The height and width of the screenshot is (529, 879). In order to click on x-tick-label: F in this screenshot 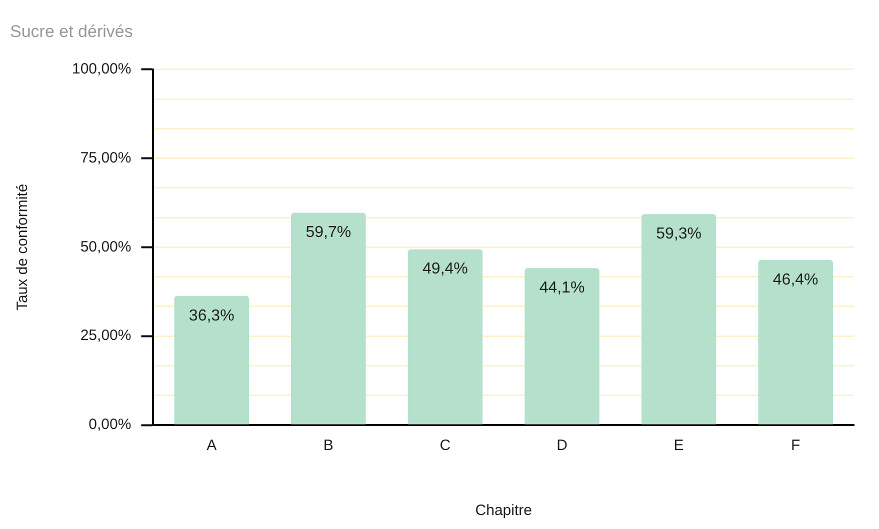, I will do `click(795, 445)`.